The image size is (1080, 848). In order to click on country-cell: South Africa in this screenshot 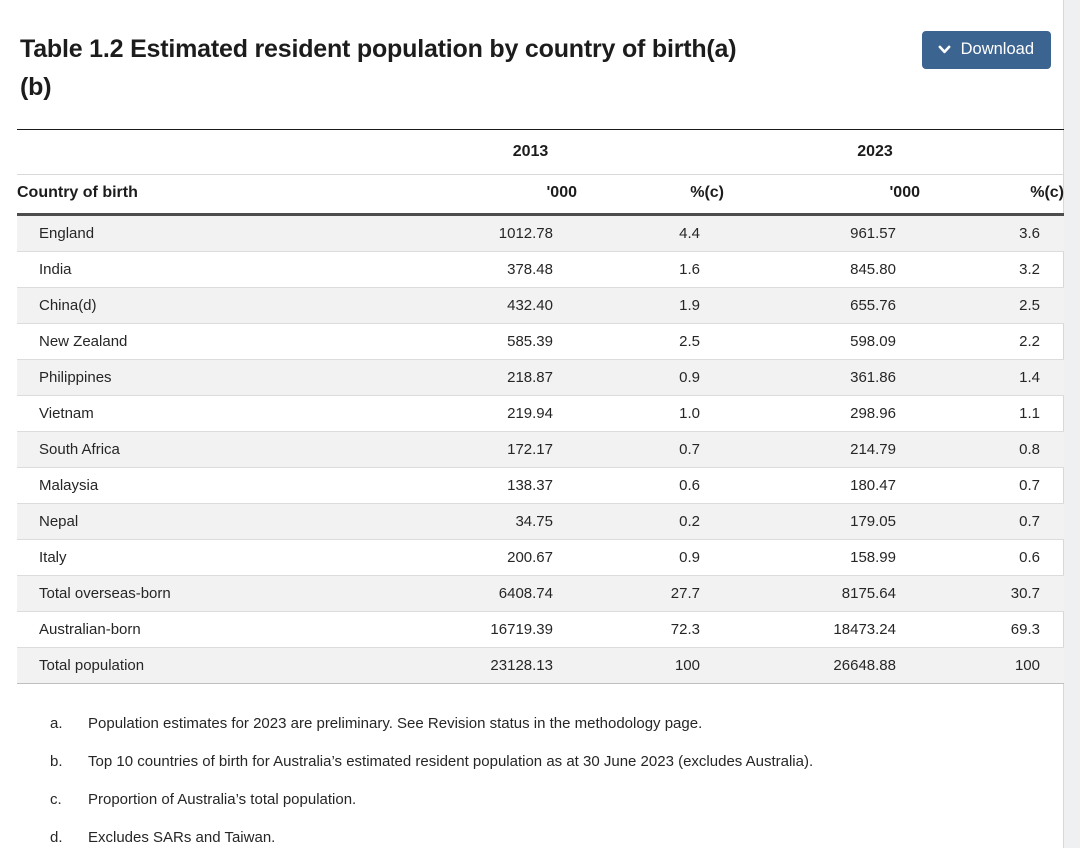, I will do `click(177, 449)`.